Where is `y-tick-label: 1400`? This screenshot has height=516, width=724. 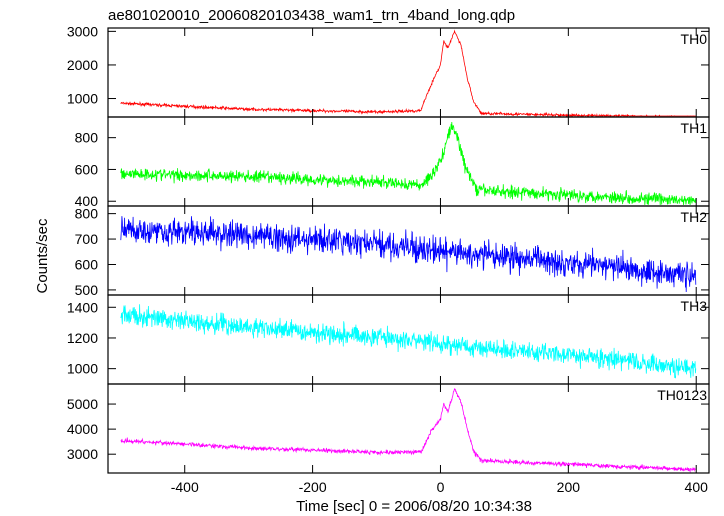 y-tick-label: 1400 is located at coordinates (82, 307).